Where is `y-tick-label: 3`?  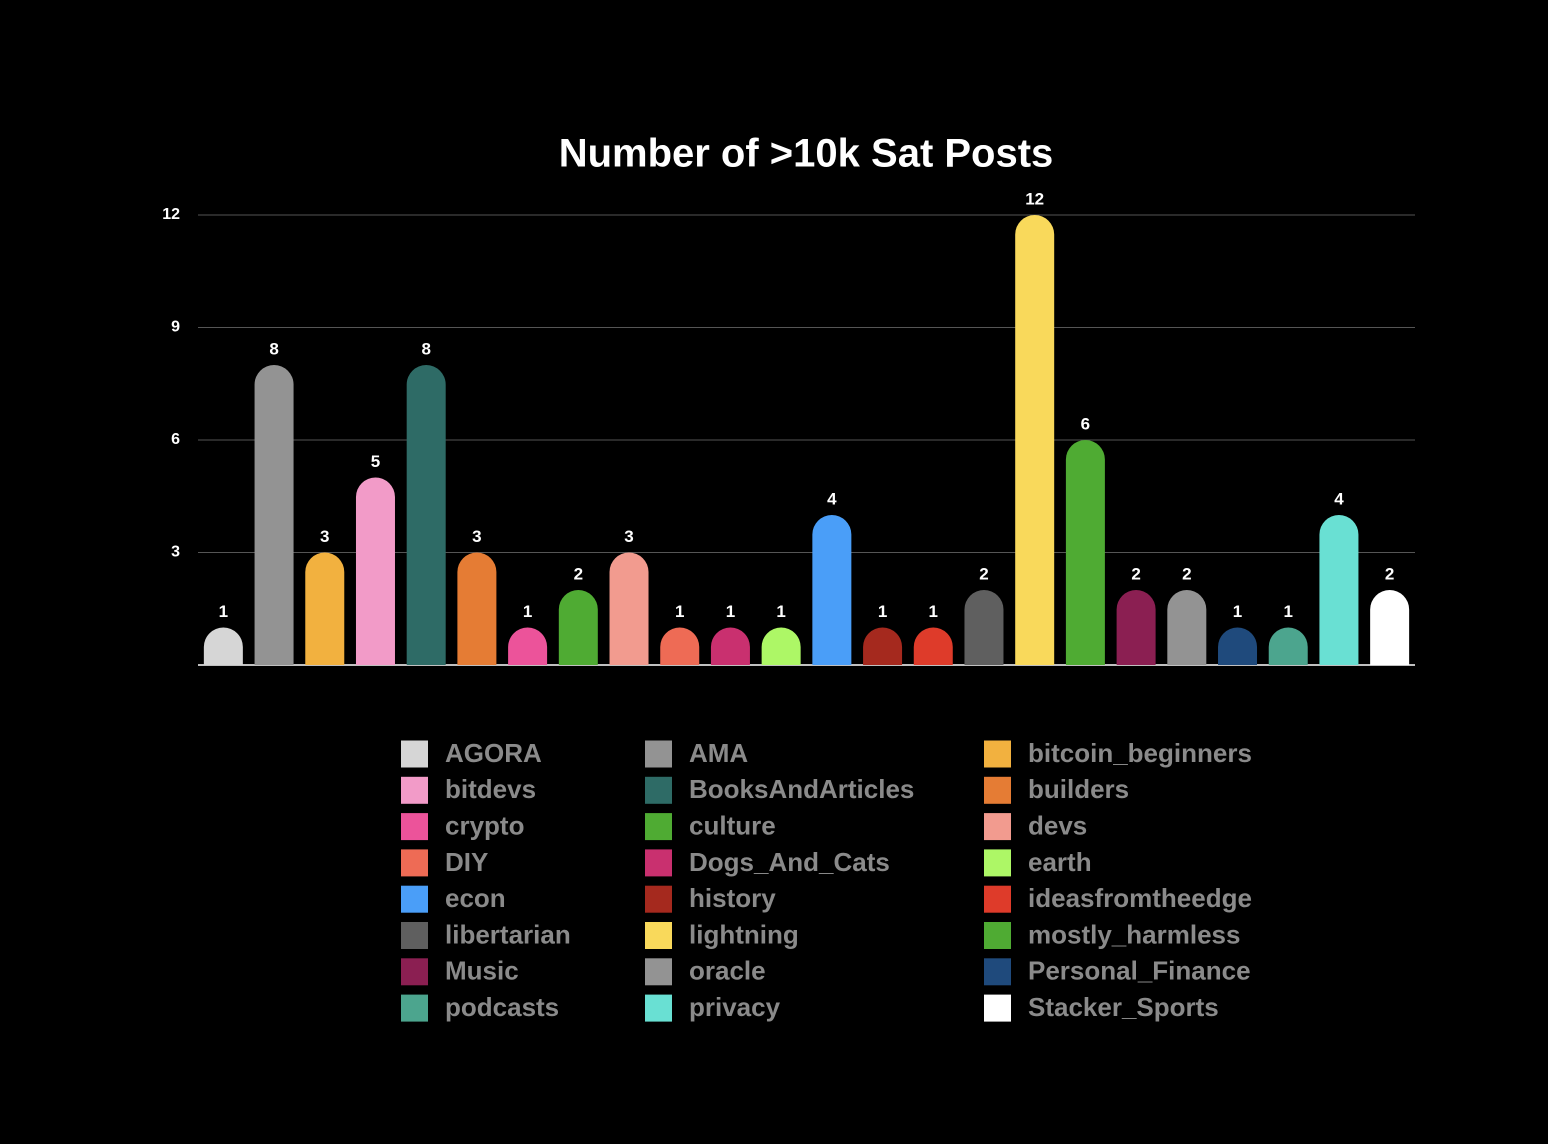
y-tick-label: 3 is located at coordinates (175, 552).